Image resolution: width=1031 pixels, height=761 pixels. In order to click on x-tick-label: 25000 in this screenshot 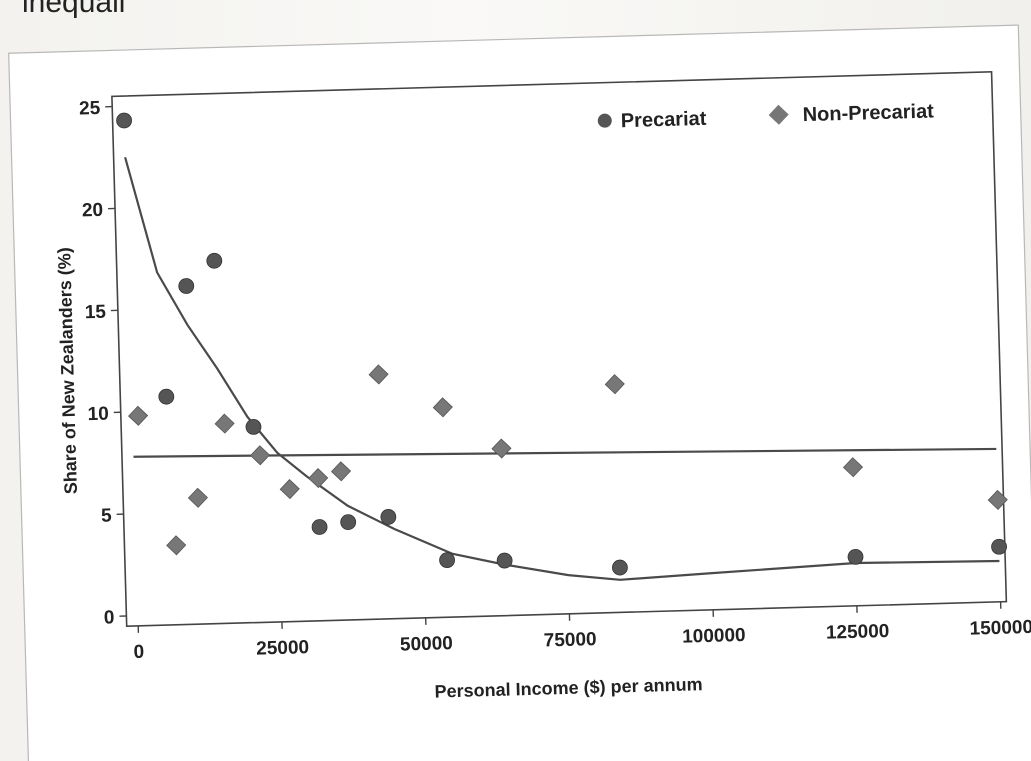, I will do `click(282, 648)`.